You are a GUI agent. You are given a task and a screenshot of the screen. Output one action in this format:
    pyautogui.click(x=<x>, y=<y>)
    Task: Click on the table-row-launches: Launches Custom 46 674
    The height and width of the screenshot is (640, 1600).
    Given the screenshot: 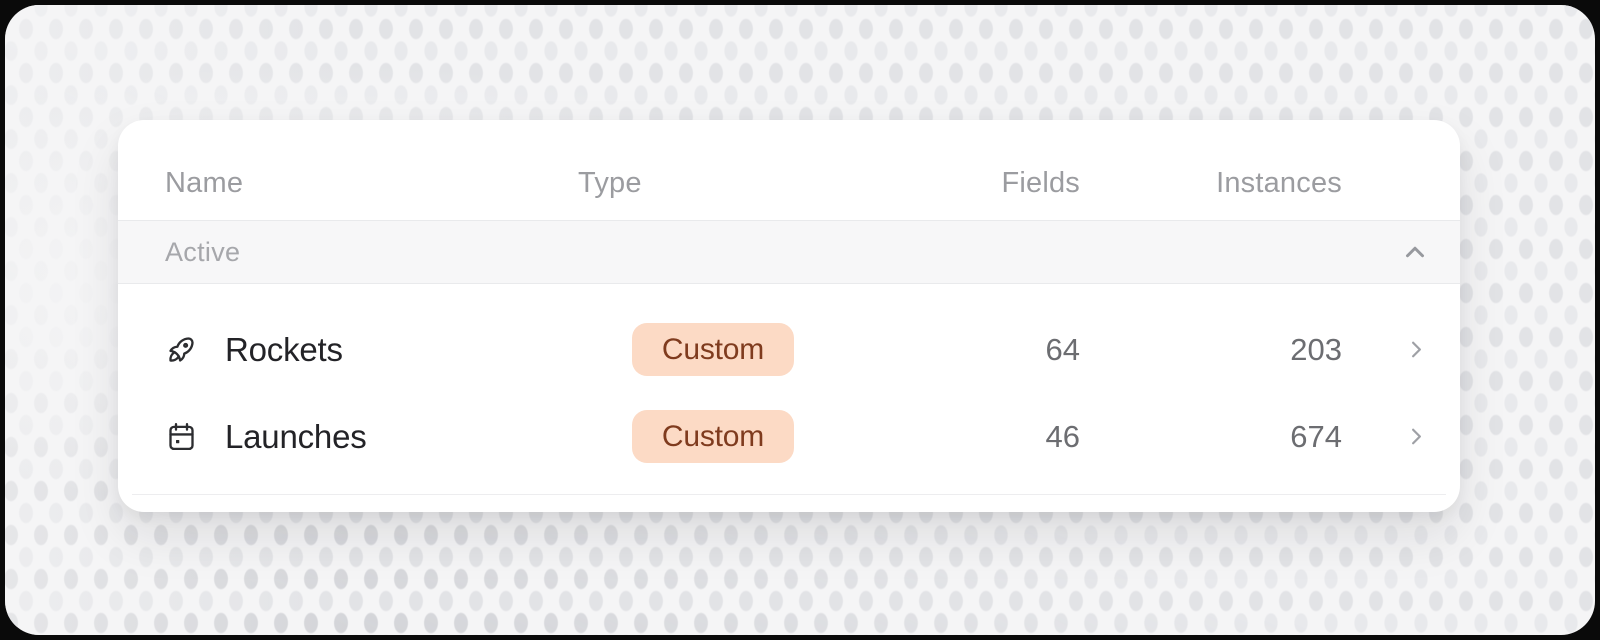 What is the action you would take?
    pyautogui.click(x=789, y=436)
    